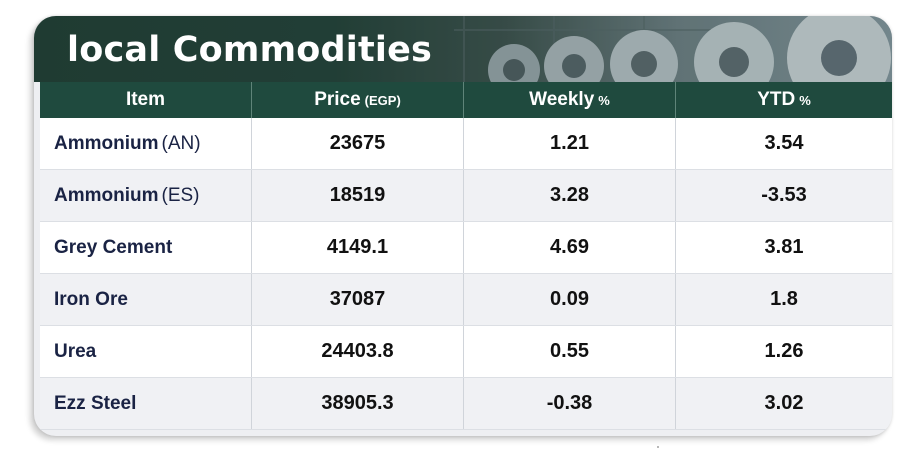 The width and height of the screenshot is (909, 452). I want to click on ytd-cell: 3.81, so click(784, 247).